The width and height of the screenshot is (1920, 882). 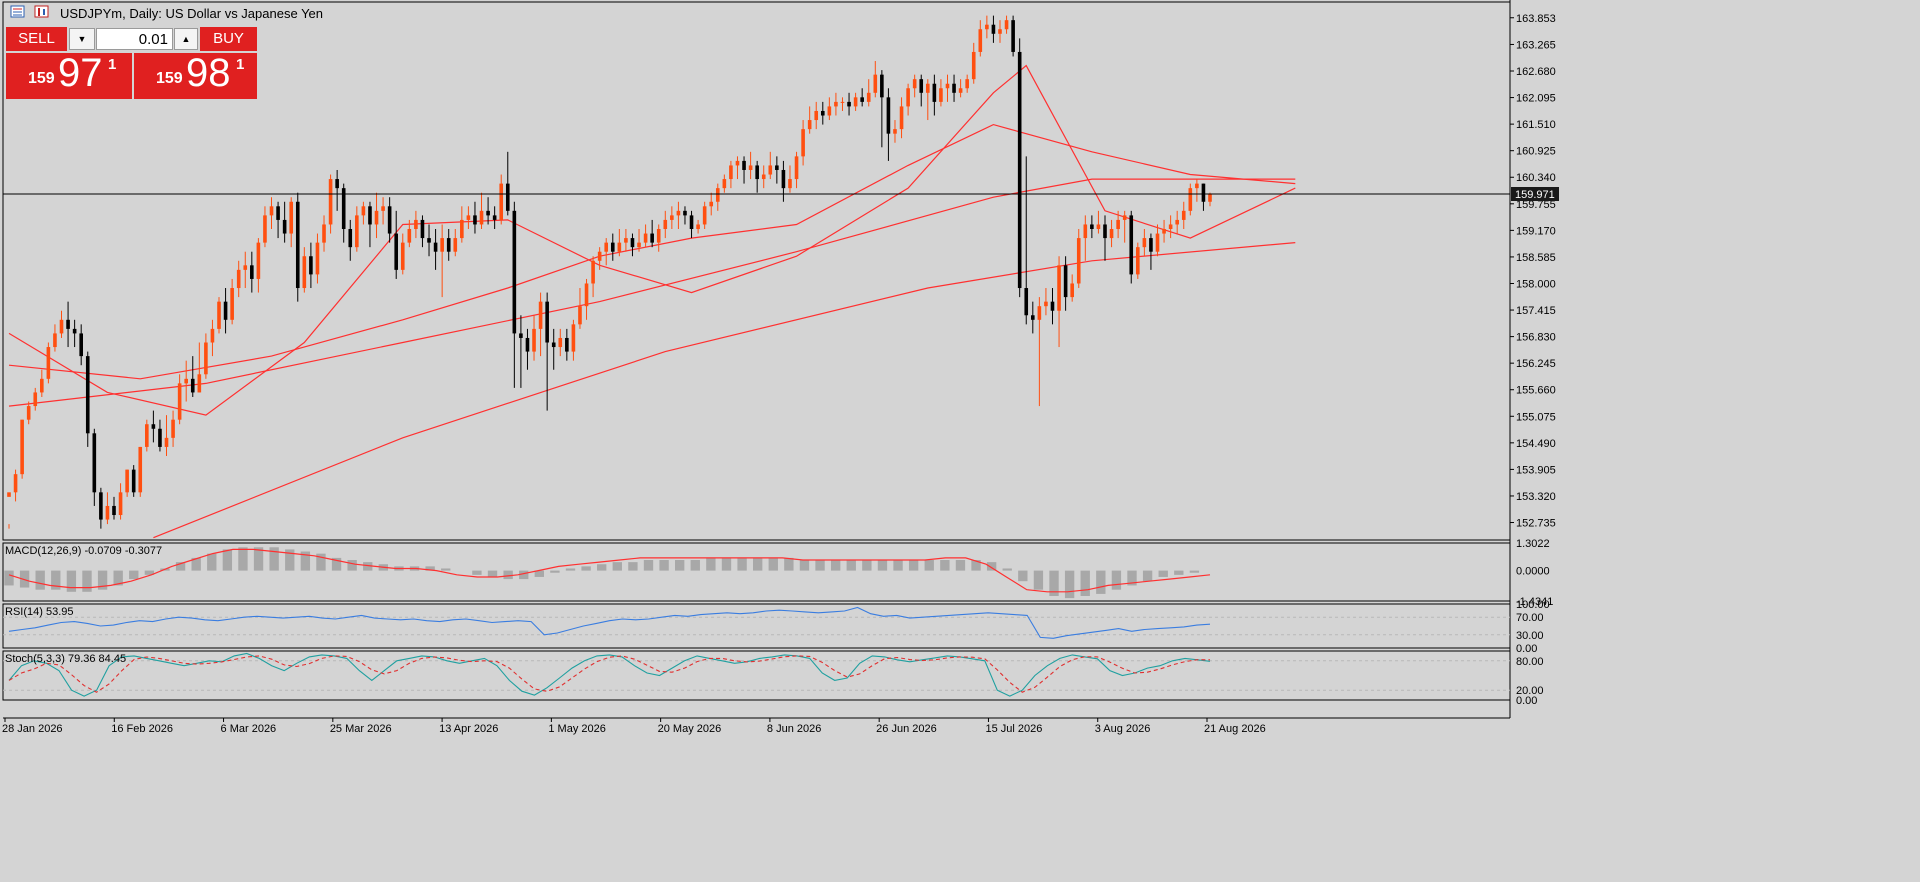 What do you see at coordinates (82, 39) in the screenshot?
I see `lot-decrease-button: ▼` at bounding box center [82, 39].